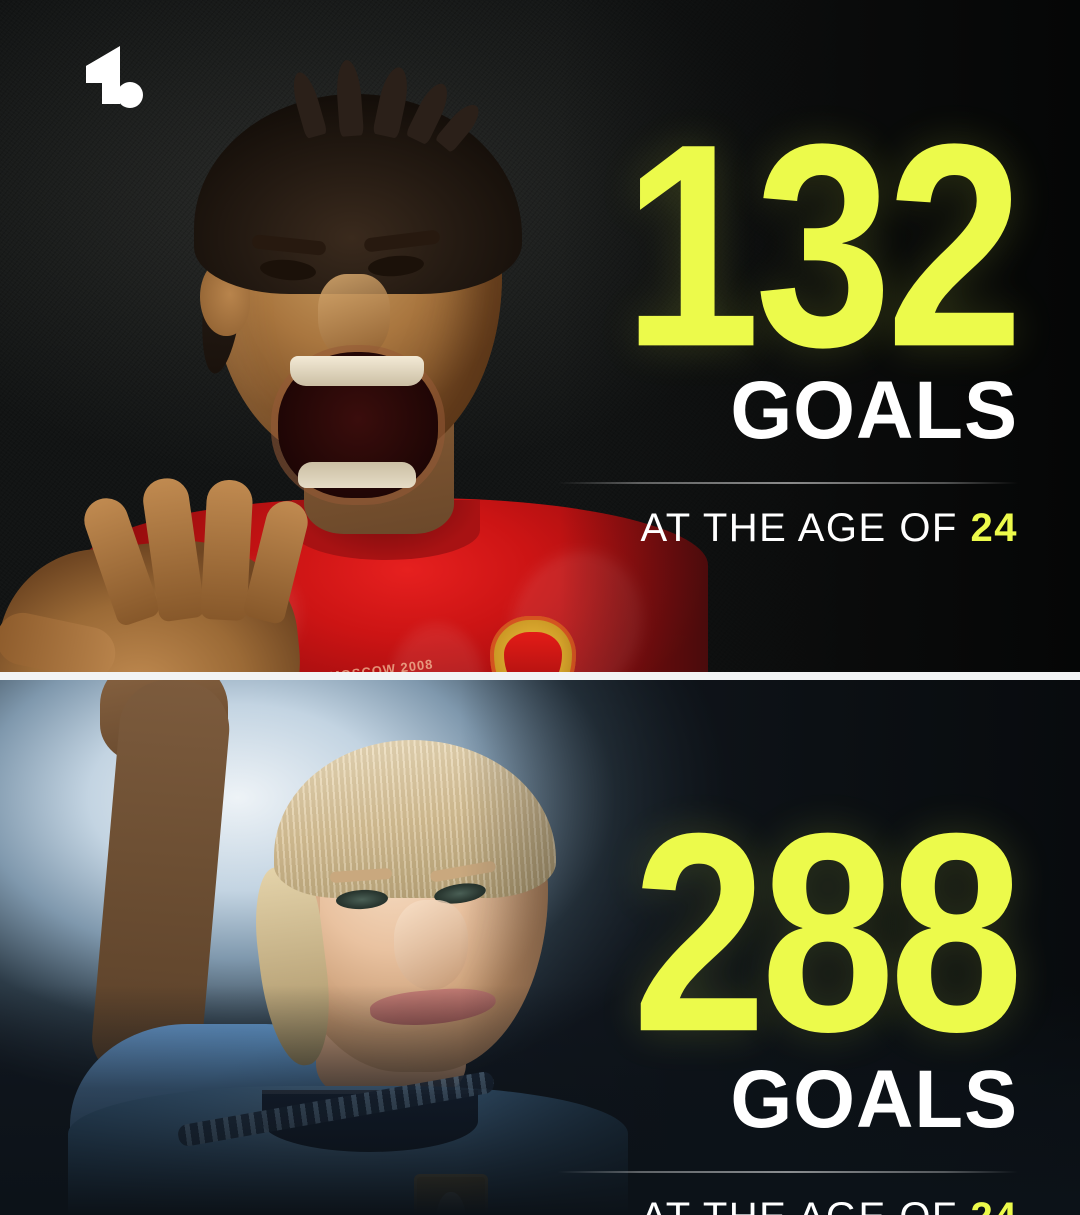  What do you see at coordinates (104, 86) in the screenshot?
I see `onefootball-logo` at bounding box center [104, 86].